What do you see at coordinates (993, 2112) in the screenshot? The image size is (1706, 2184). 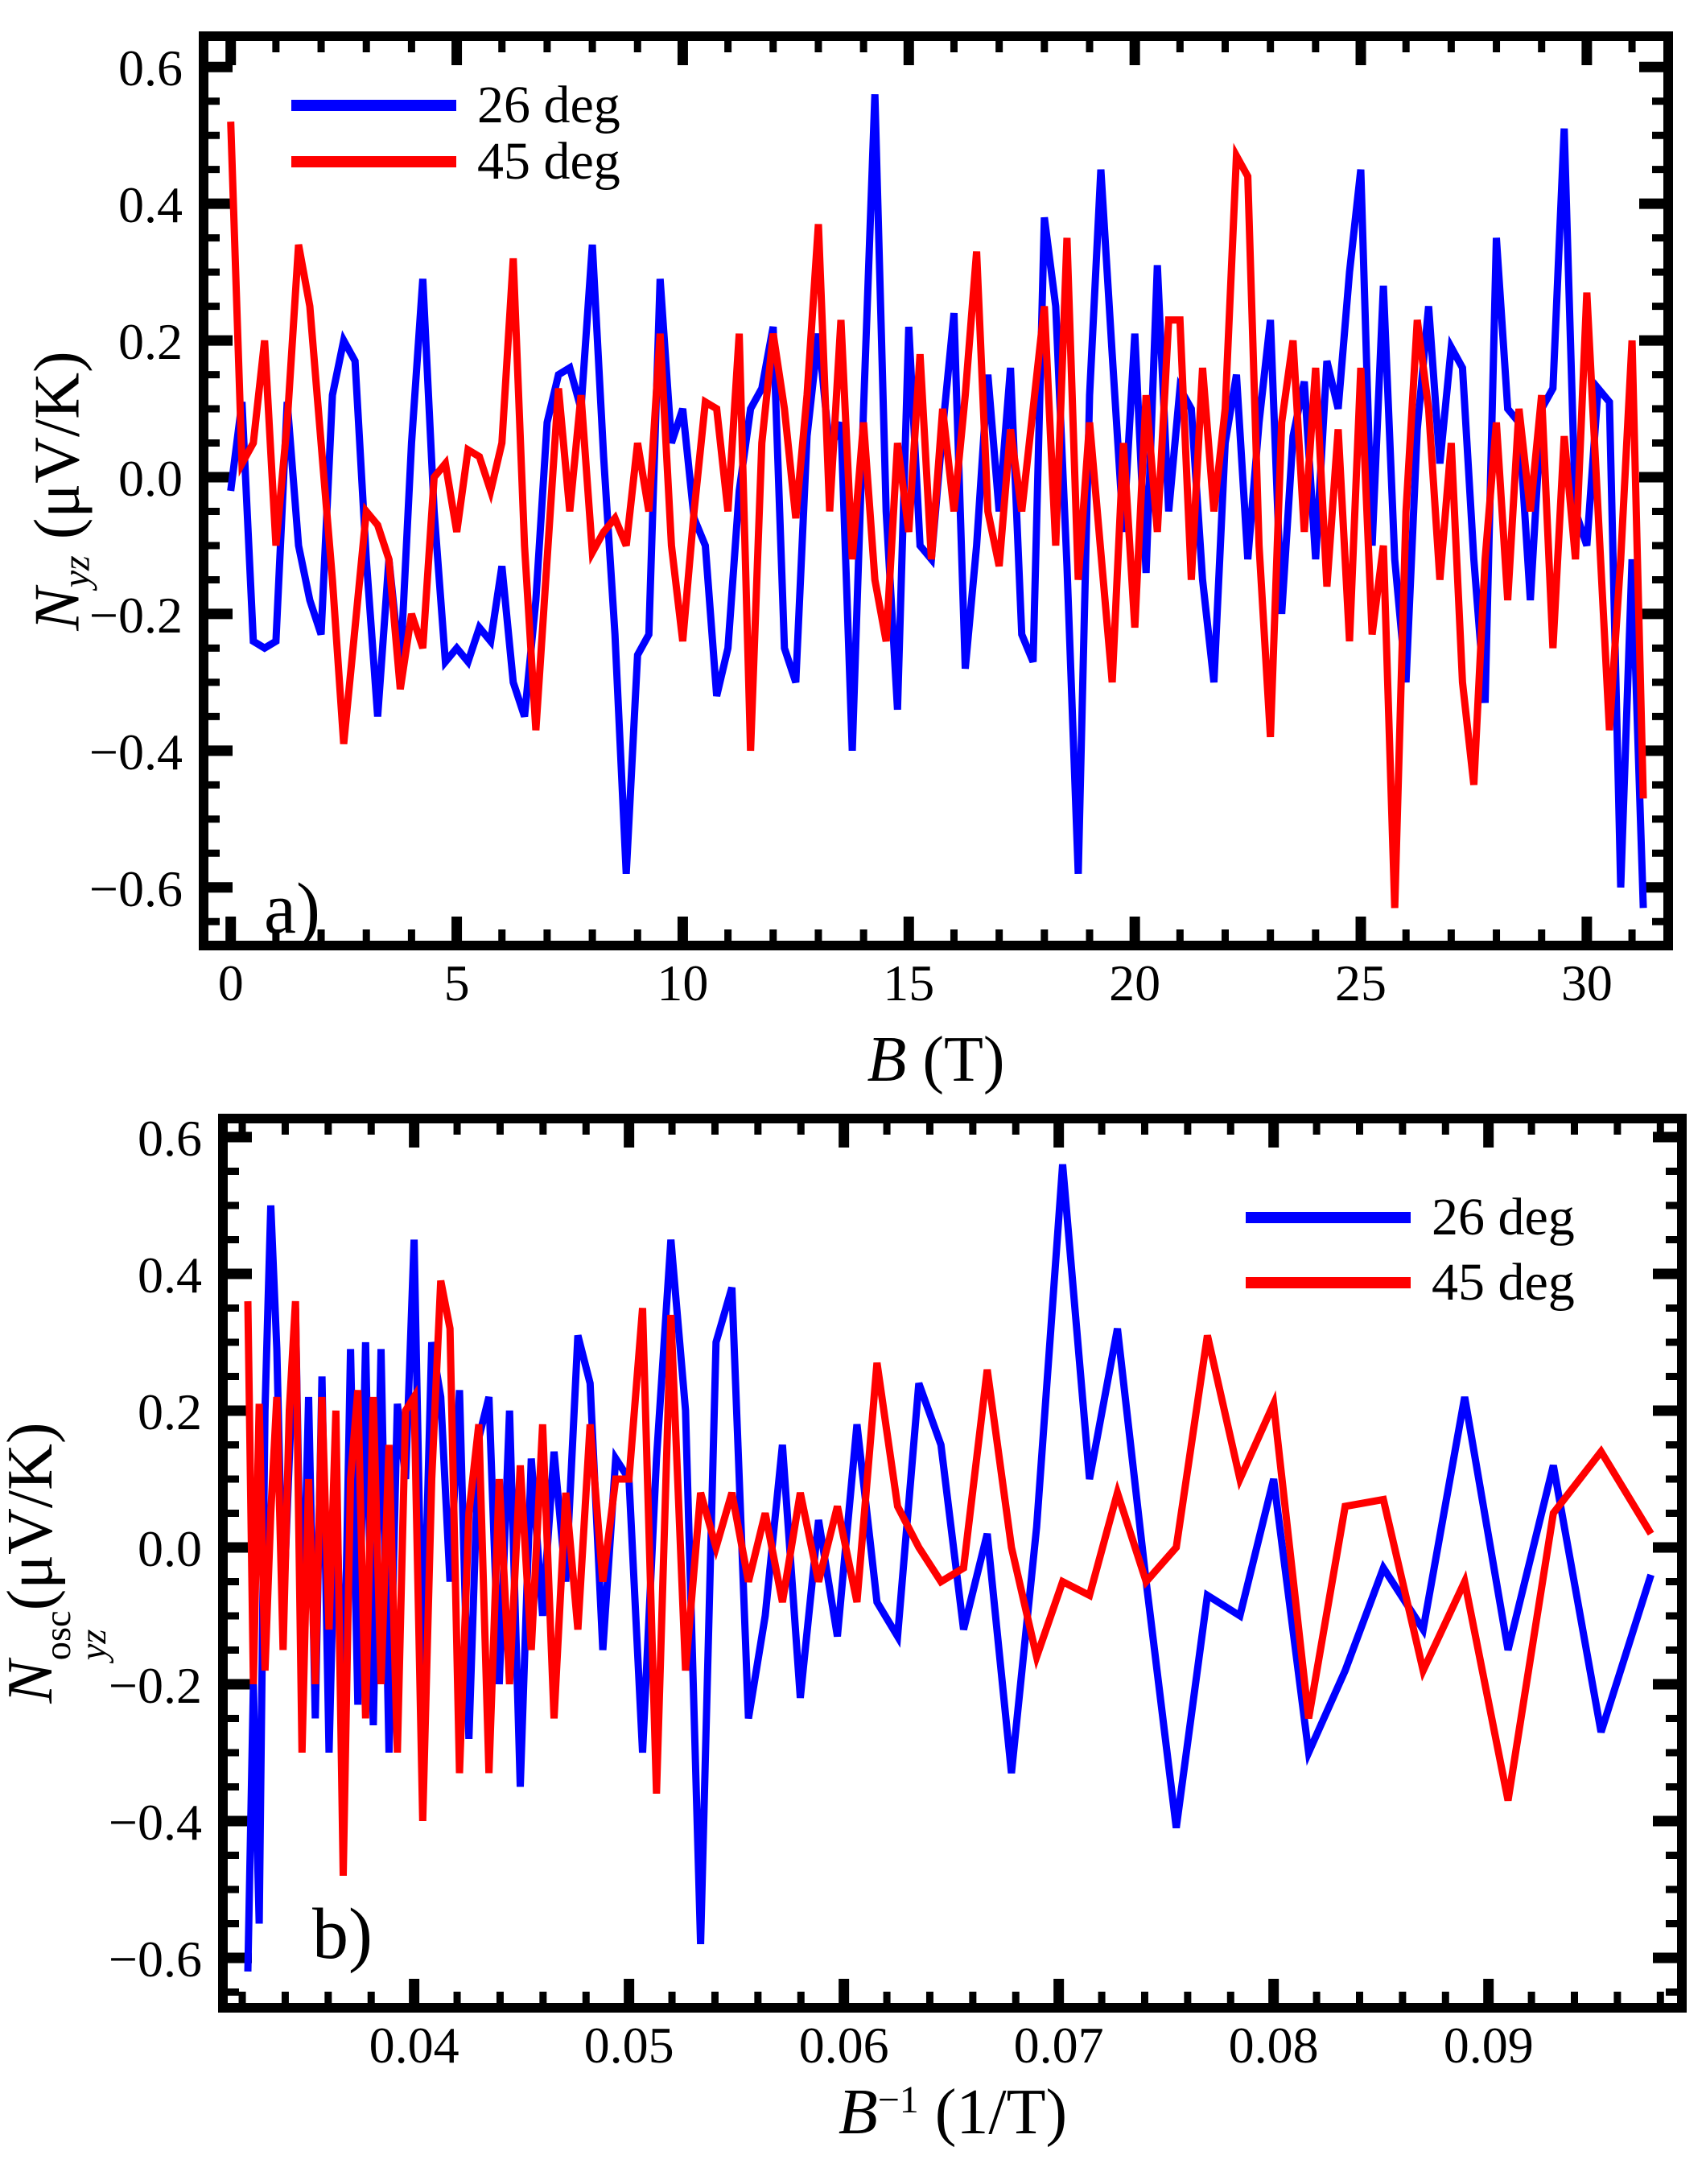 I see `x-units: (1/T)` at bounding box center [993, 2112].